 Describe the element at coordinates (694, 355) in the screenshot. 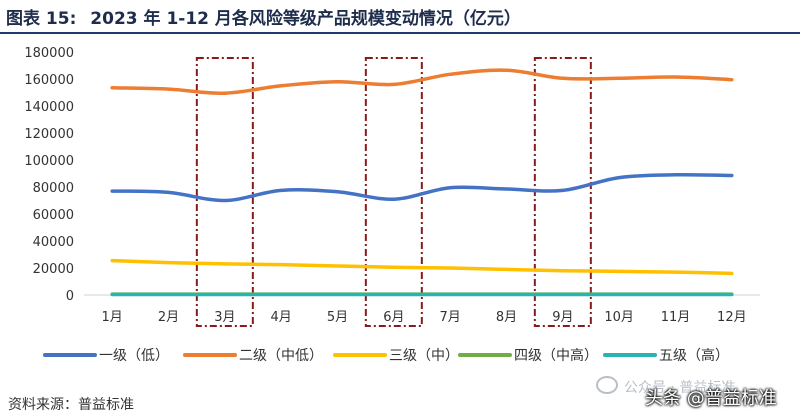

I see `legend-label: 五级（高）` at that location.